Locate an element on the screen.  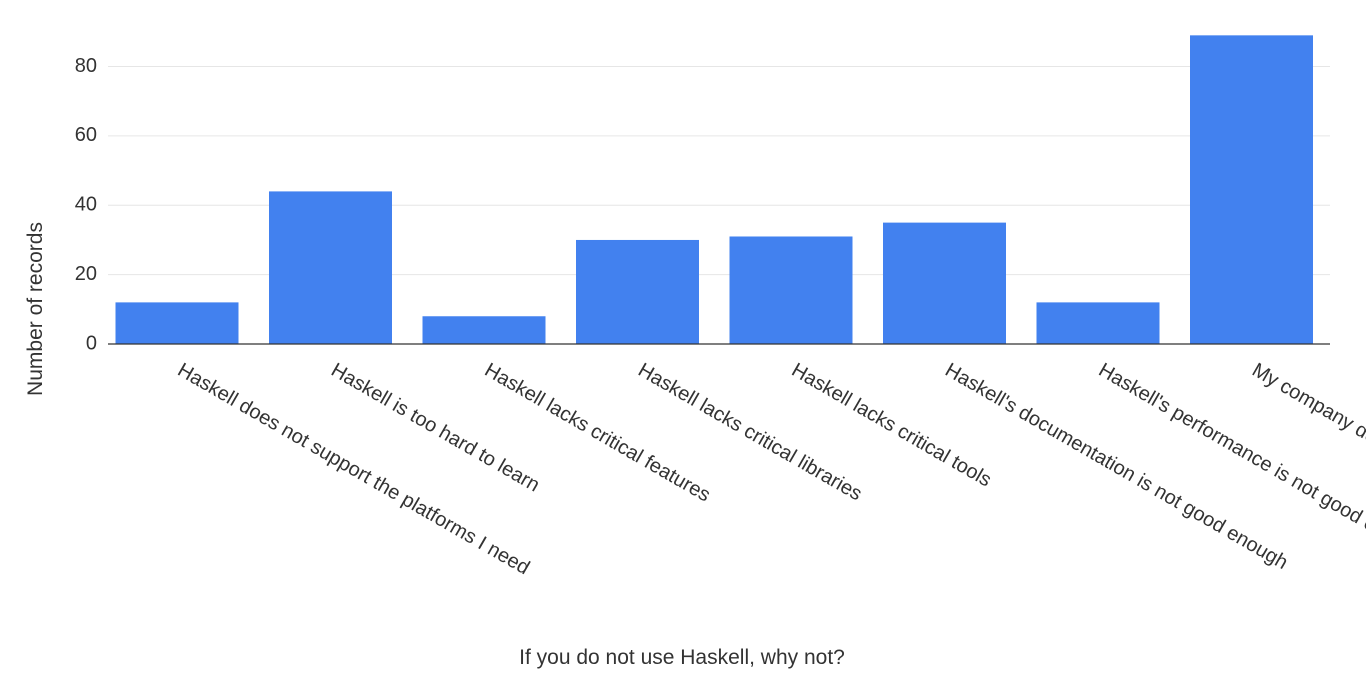
y-tick-label: 40 is located at coordinates (86, 205).